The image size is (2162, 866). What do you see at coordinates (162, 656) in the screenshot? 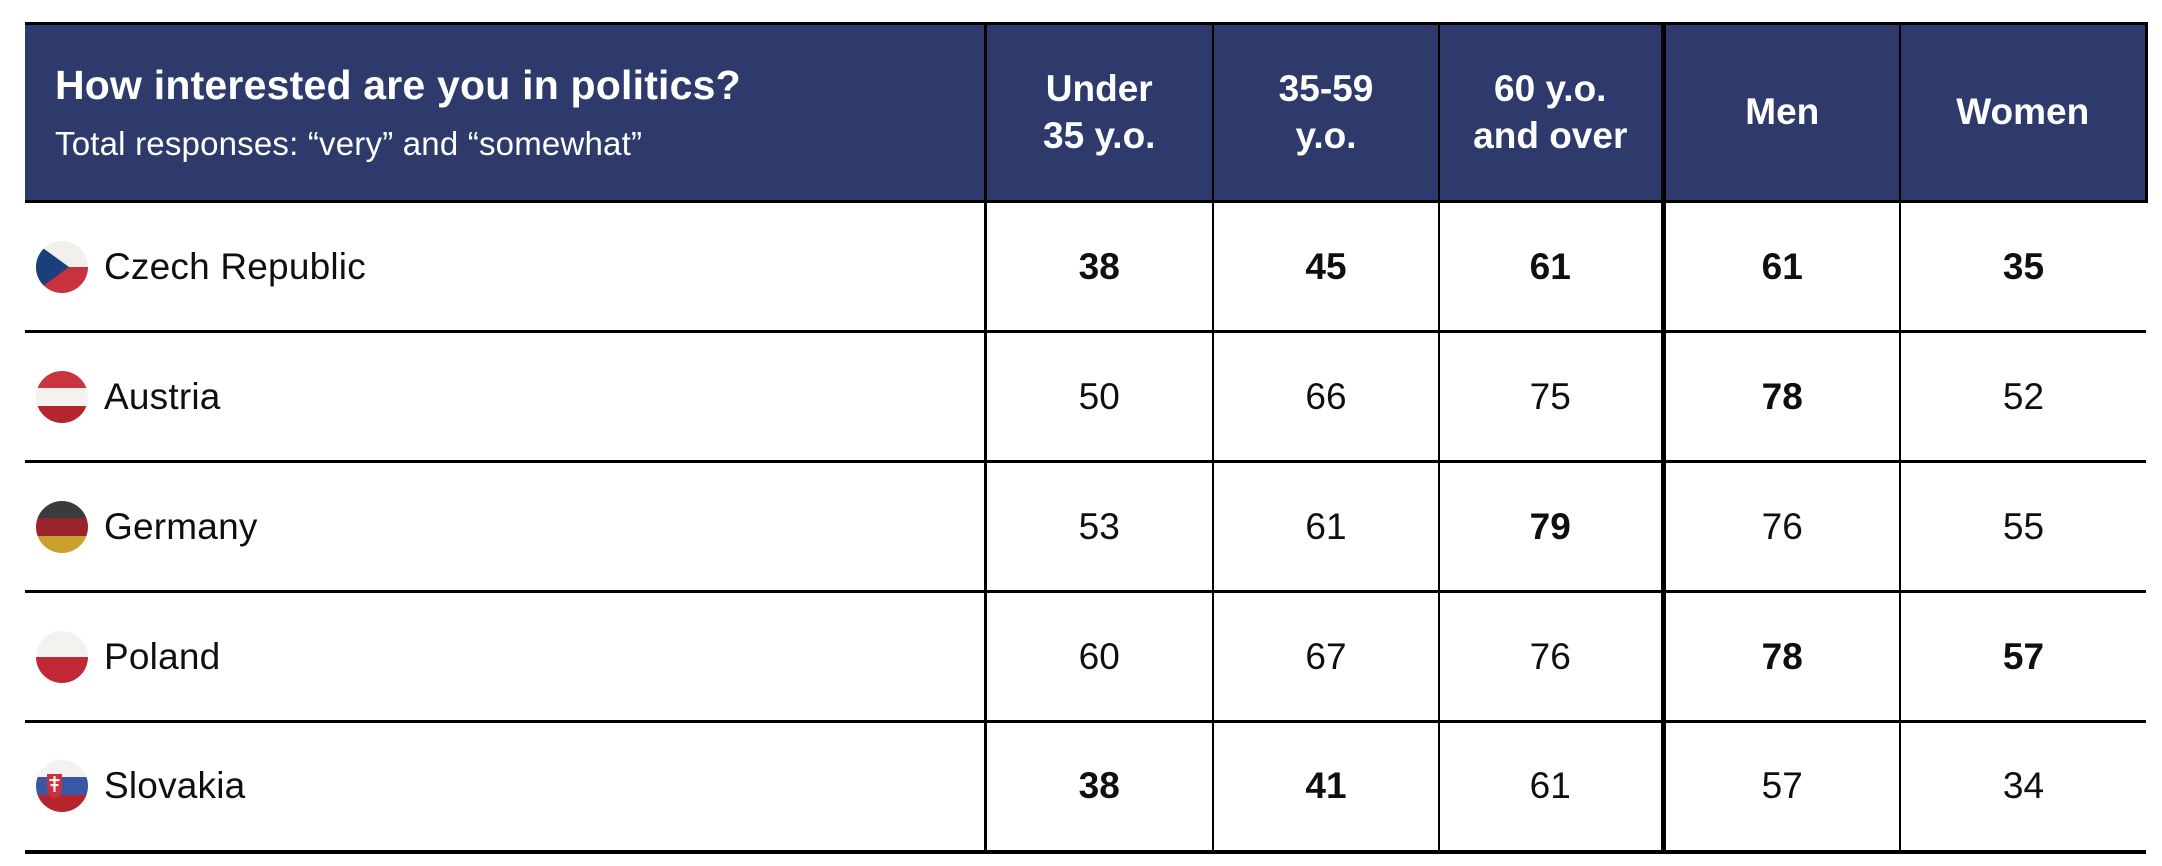
I see `country-label: Poland` at bounding box center [162, 656].